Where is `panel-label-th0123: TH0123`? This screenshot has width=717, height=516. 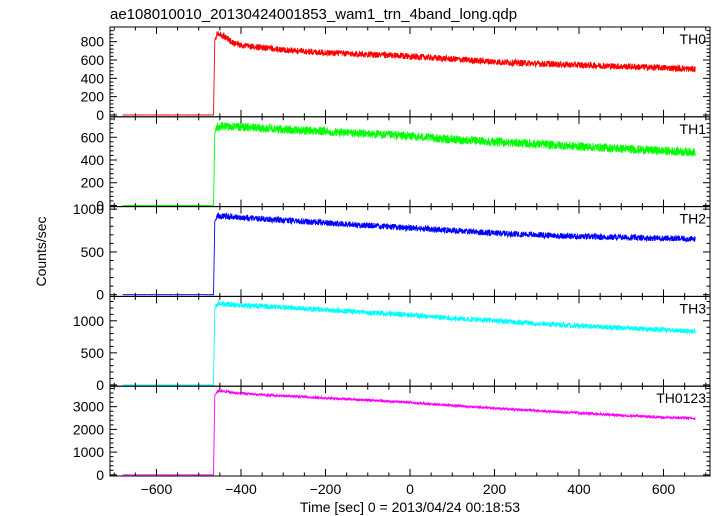
panel-label-th0123: TH0123 is located at coordinates (681, 398).